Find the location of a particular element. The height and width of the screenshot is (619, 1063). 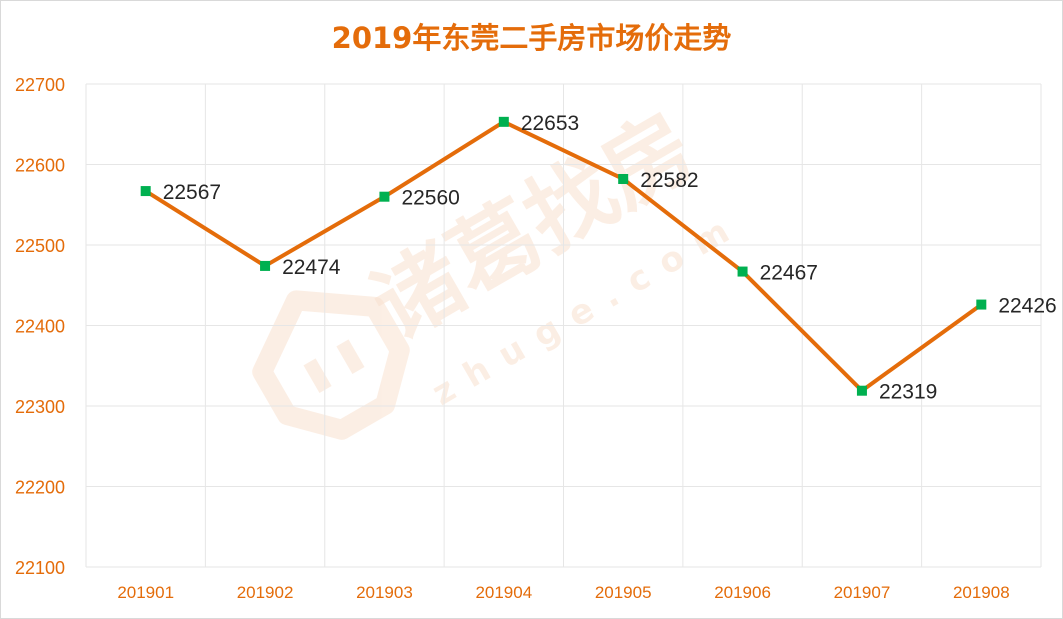

data-label: 22467 is located at coordinates (789, 273).